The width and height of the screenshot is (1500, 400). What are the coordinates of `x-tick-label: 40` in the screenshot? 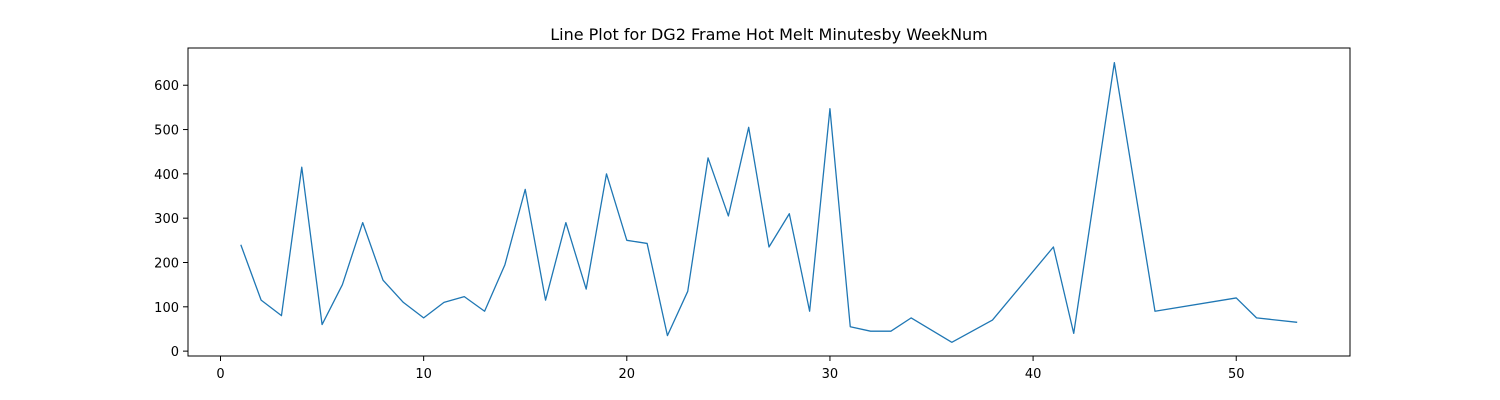 It's located at (1033, 374).